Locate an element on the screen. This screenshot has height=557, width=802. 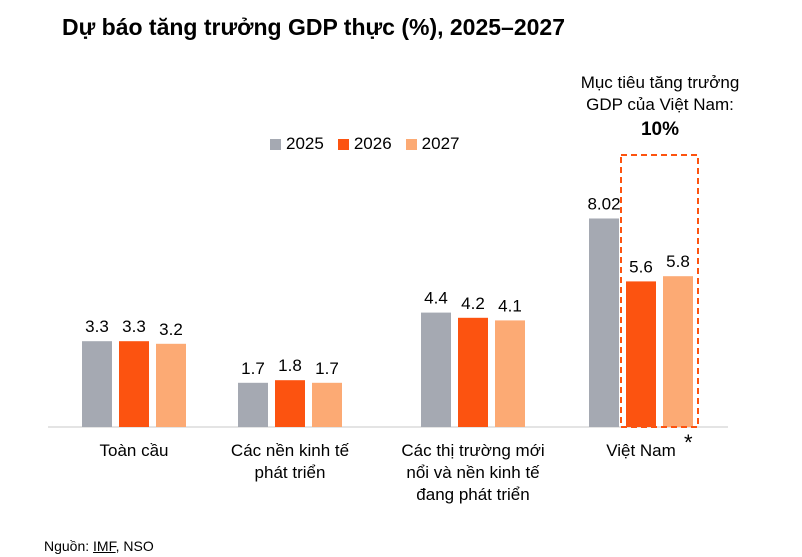
bar-emerging-2027 is located at coordinates (510, 373).